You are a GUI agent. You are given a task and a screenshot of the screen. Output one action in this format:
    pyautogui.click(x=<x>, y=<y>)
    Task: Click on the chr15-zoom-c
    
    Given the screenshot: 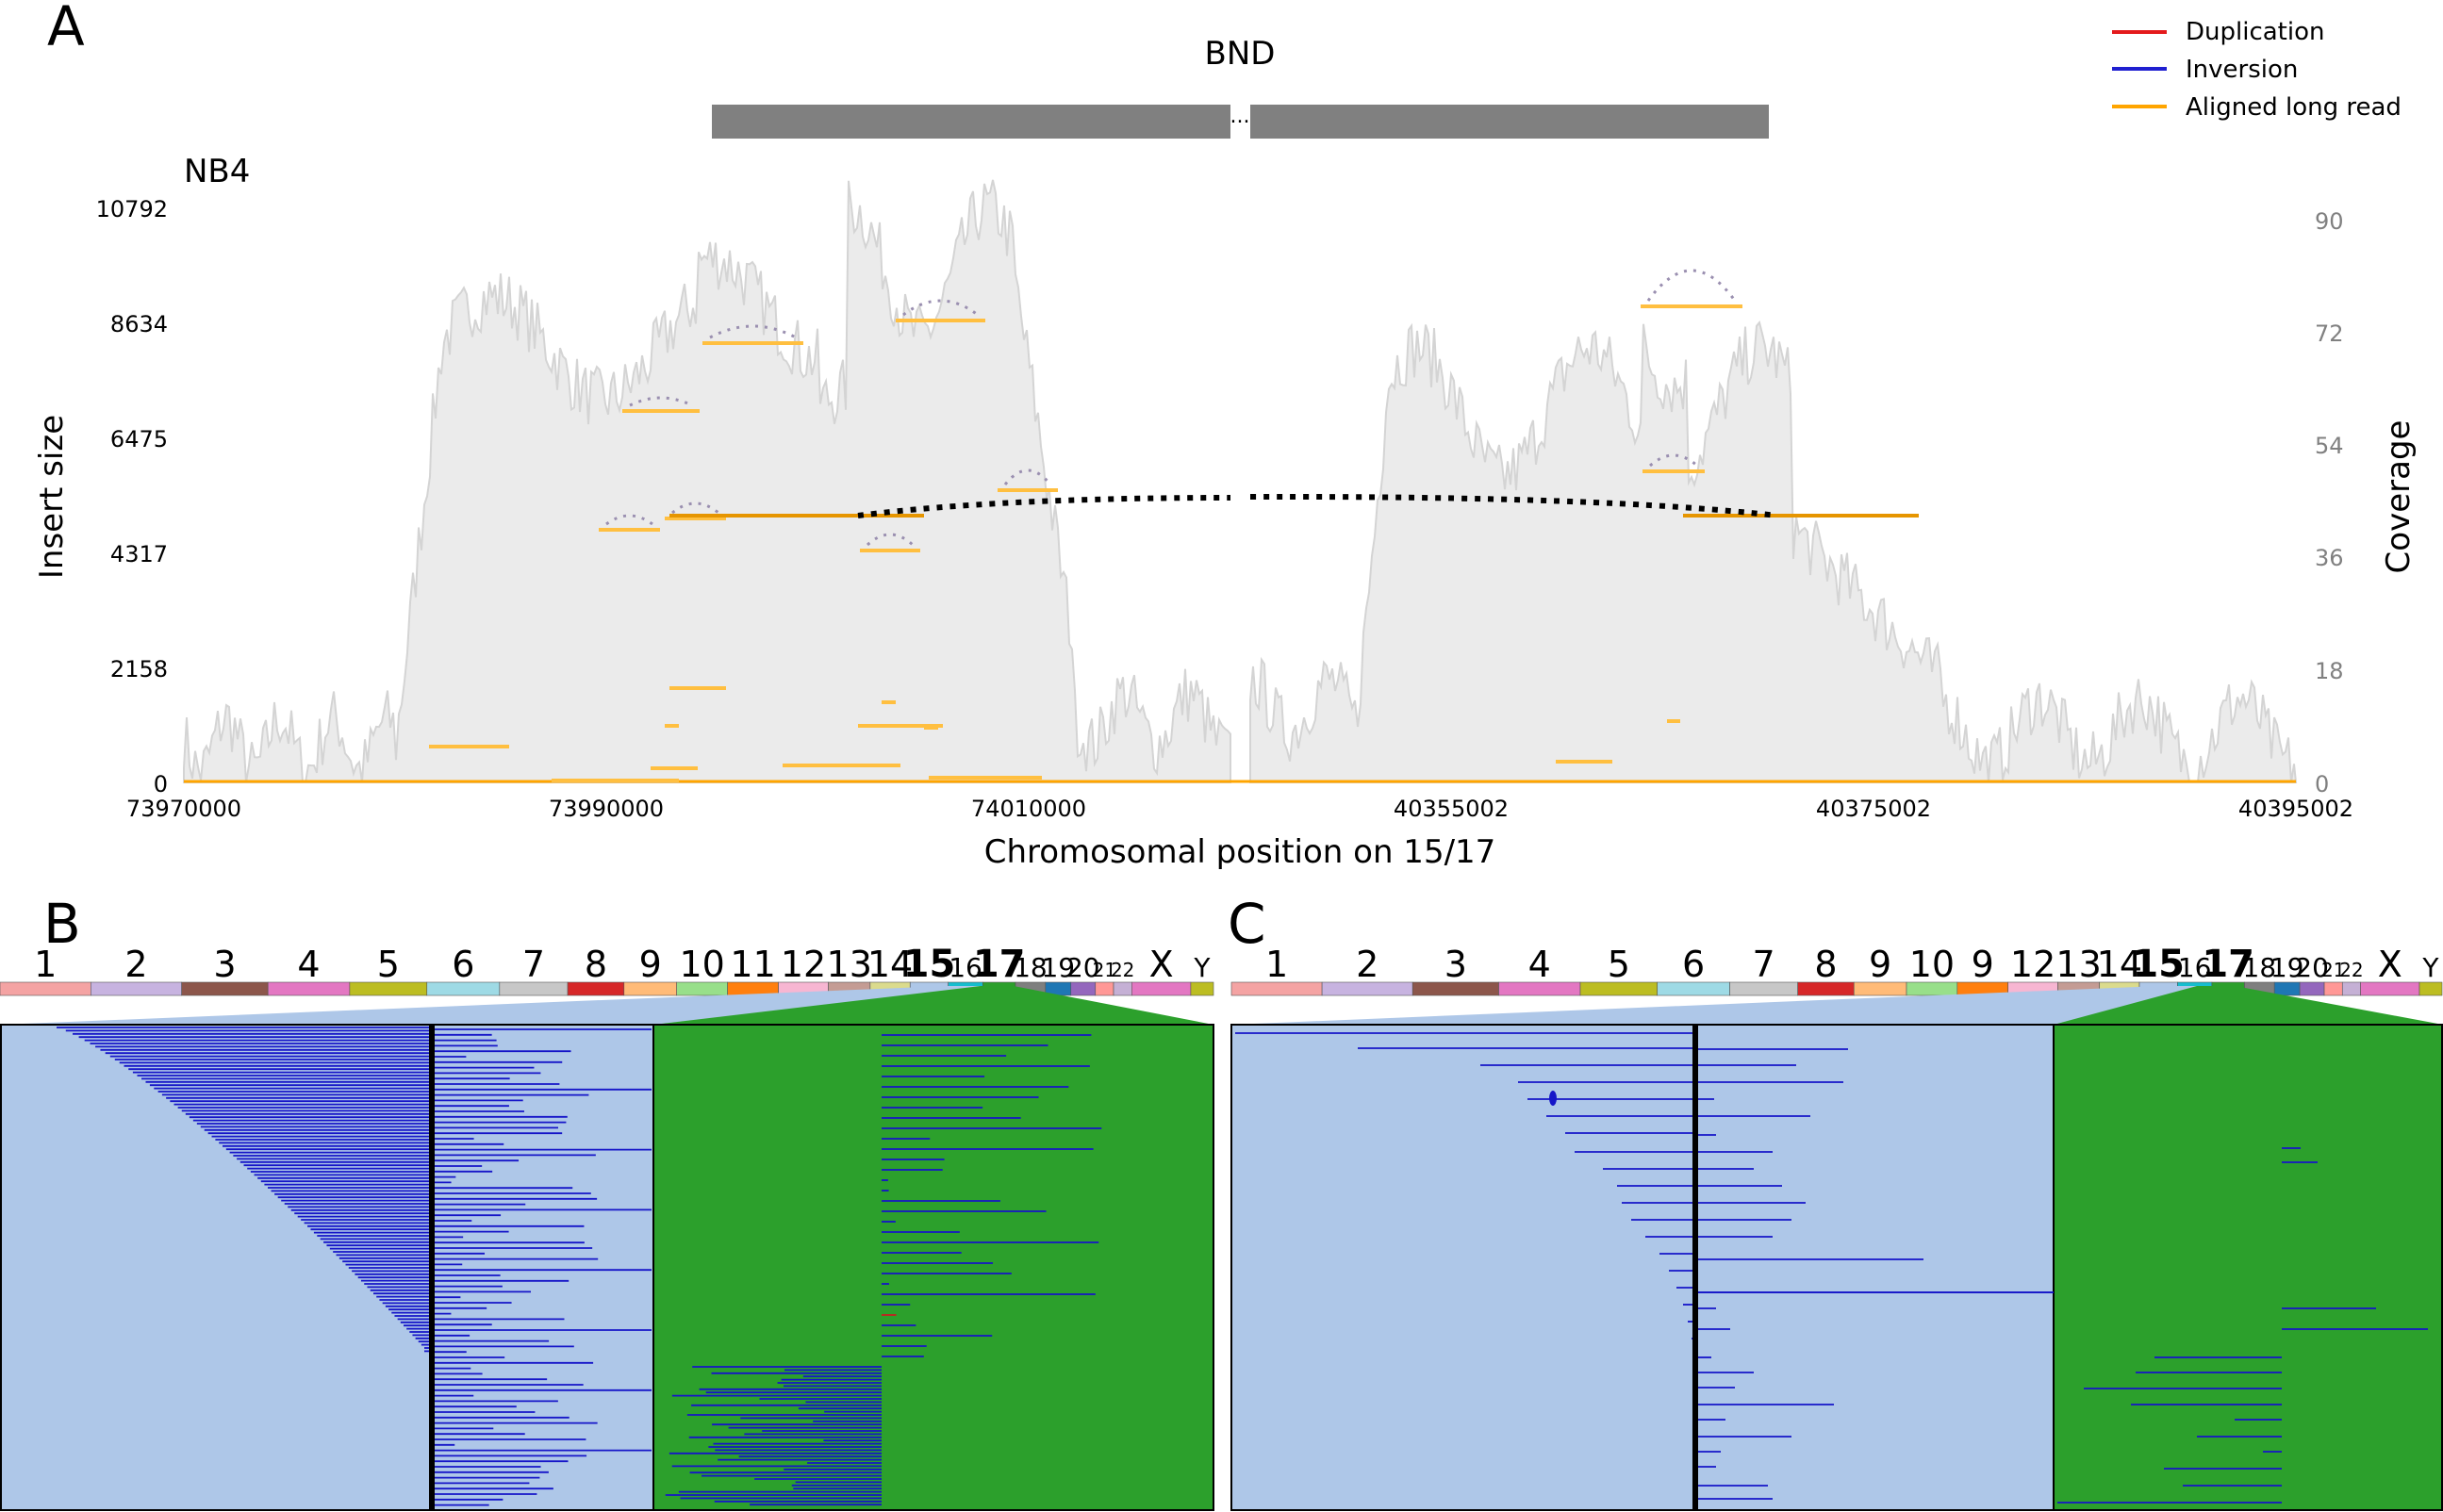 What is the action you would take?
    pyautogui.click(x=1642, y=1267)
    